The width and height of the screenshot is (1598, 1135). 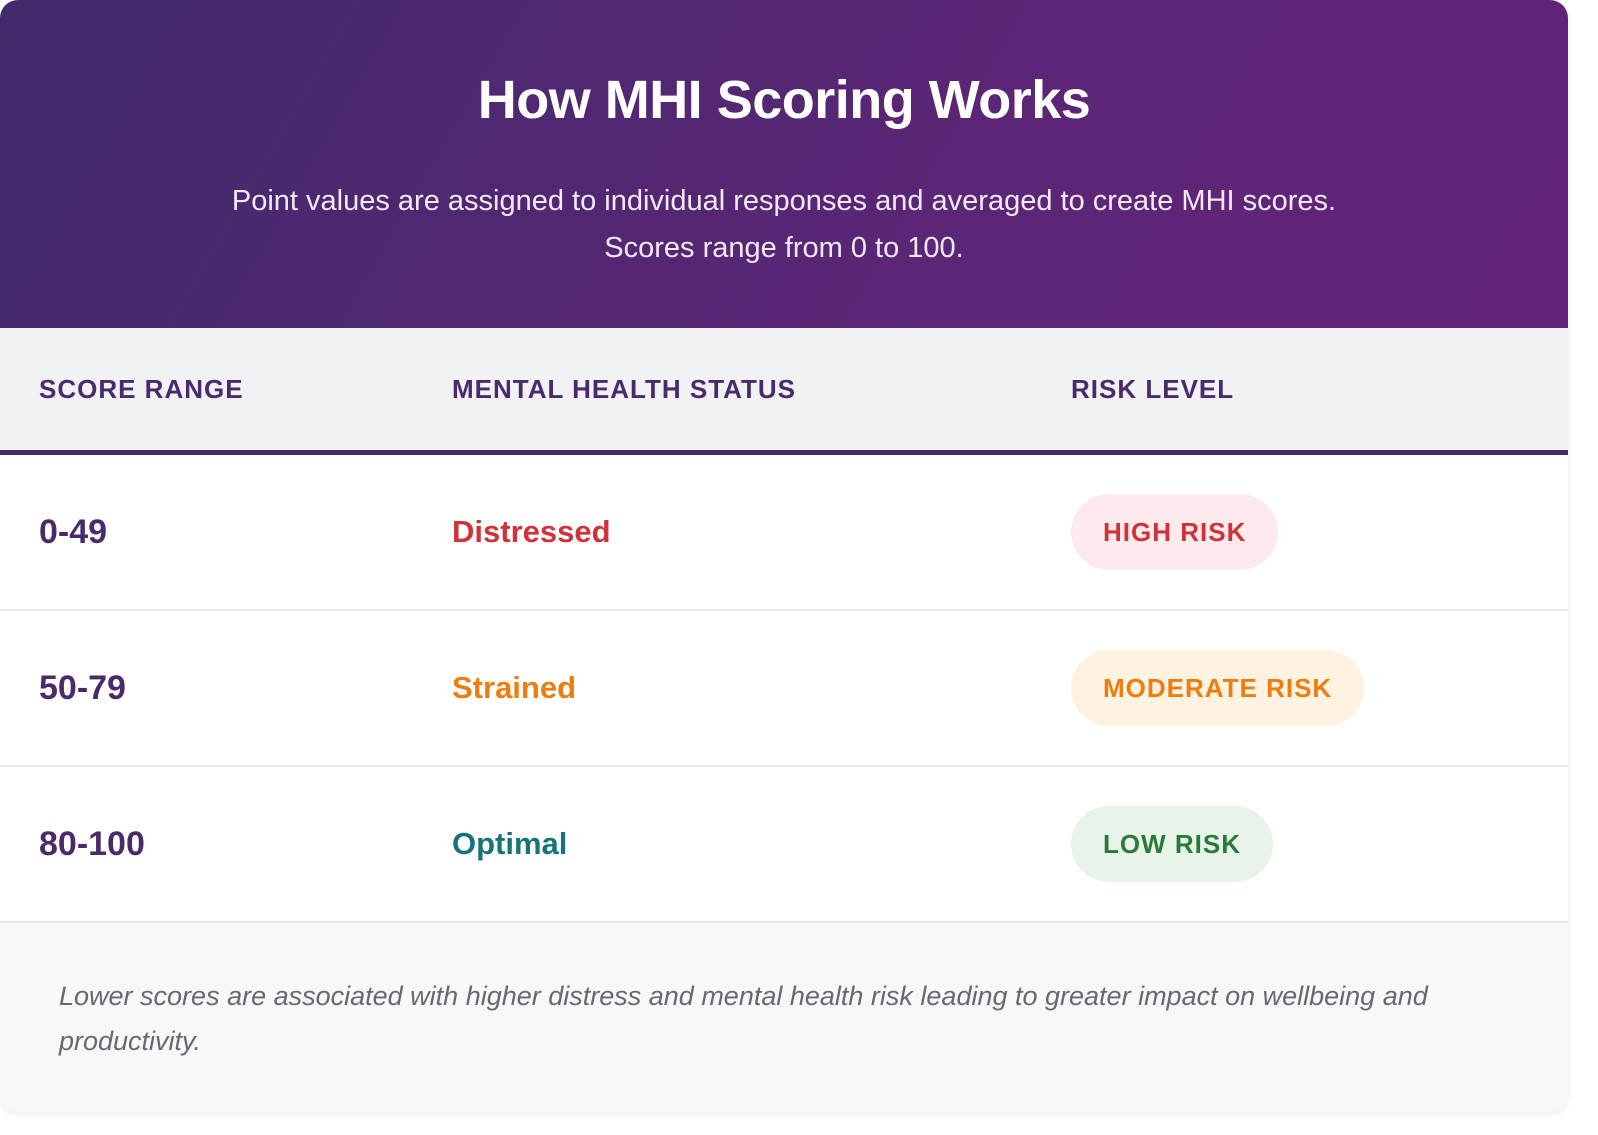 What do you see at coordinates (761, 531) in the screenshot?
I see `table-cell: Distressed` at bounding box center [761, 531].